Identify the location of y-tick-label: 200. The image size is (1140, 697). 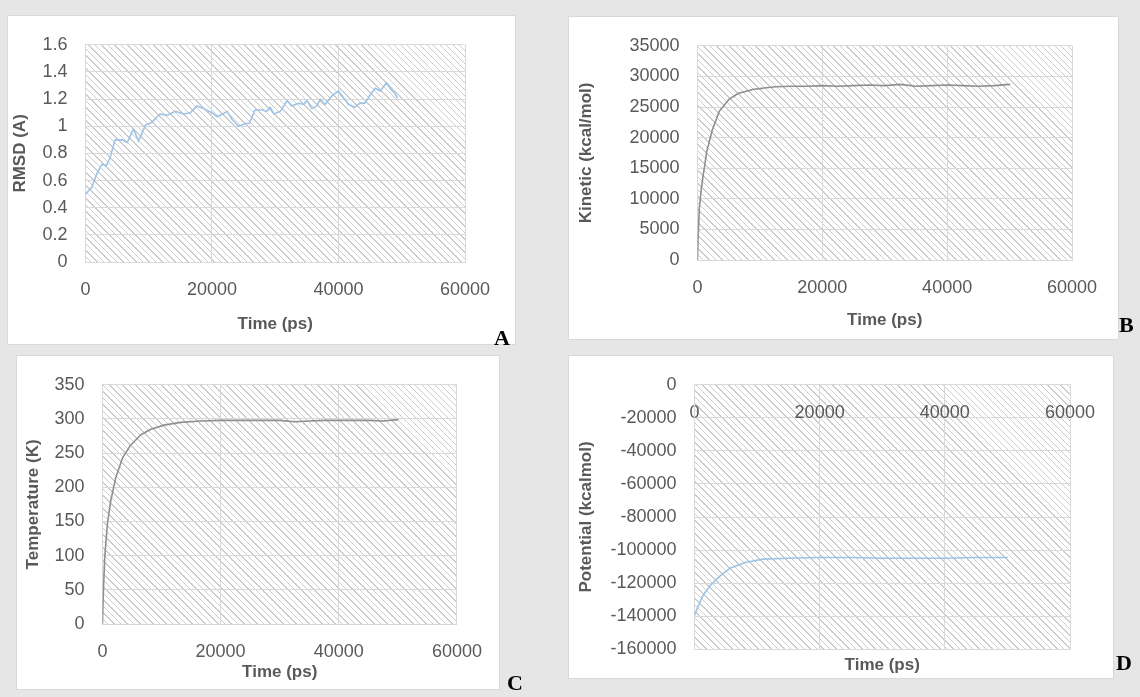
(69, 486).